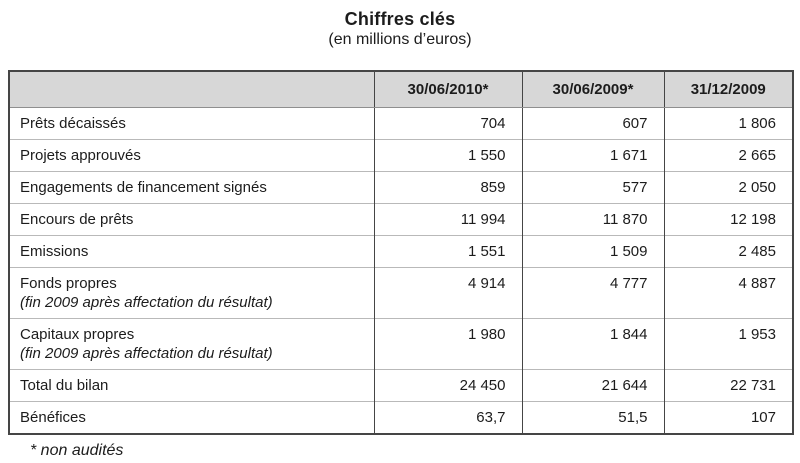 Image resolution: width=800 pixels, height=463 pixels. What do you see at coordinates (191, 219) in the screenshot?
I see `row-label-cell: Encours de prêts` at bounding box center [191, 219].